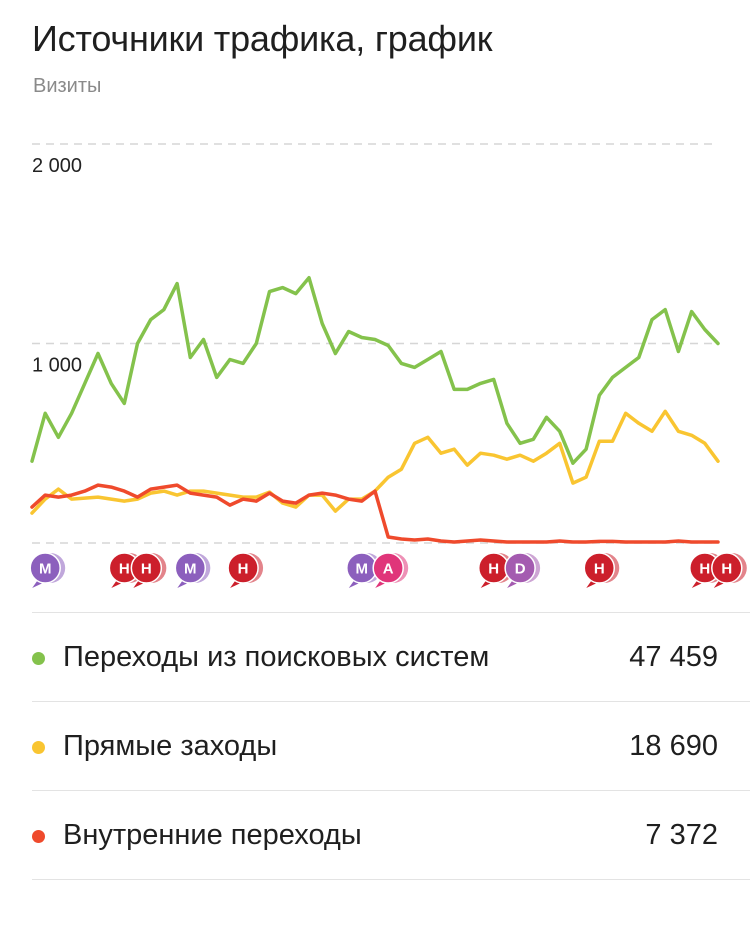 Image resolution: width=750 pixels, height=930 pixels. What do you see at coordinates (57, 166) in the screenshot?
I see `y-tick-label: 2 000` at bounding box center [57, 166].